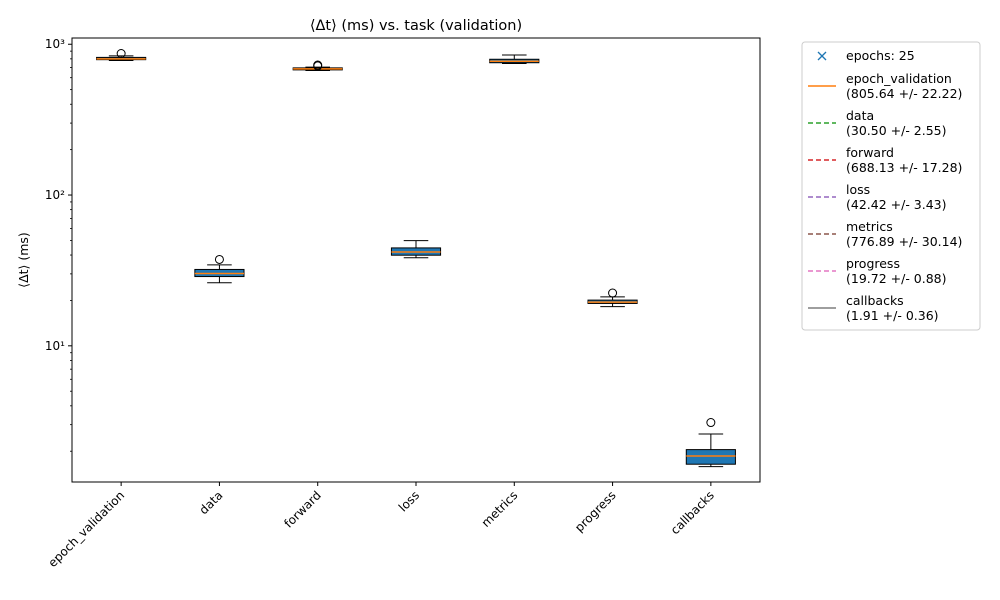  I want to click on y-axis-label: ⟨Δt⟩ (ms), so click(23, 260).